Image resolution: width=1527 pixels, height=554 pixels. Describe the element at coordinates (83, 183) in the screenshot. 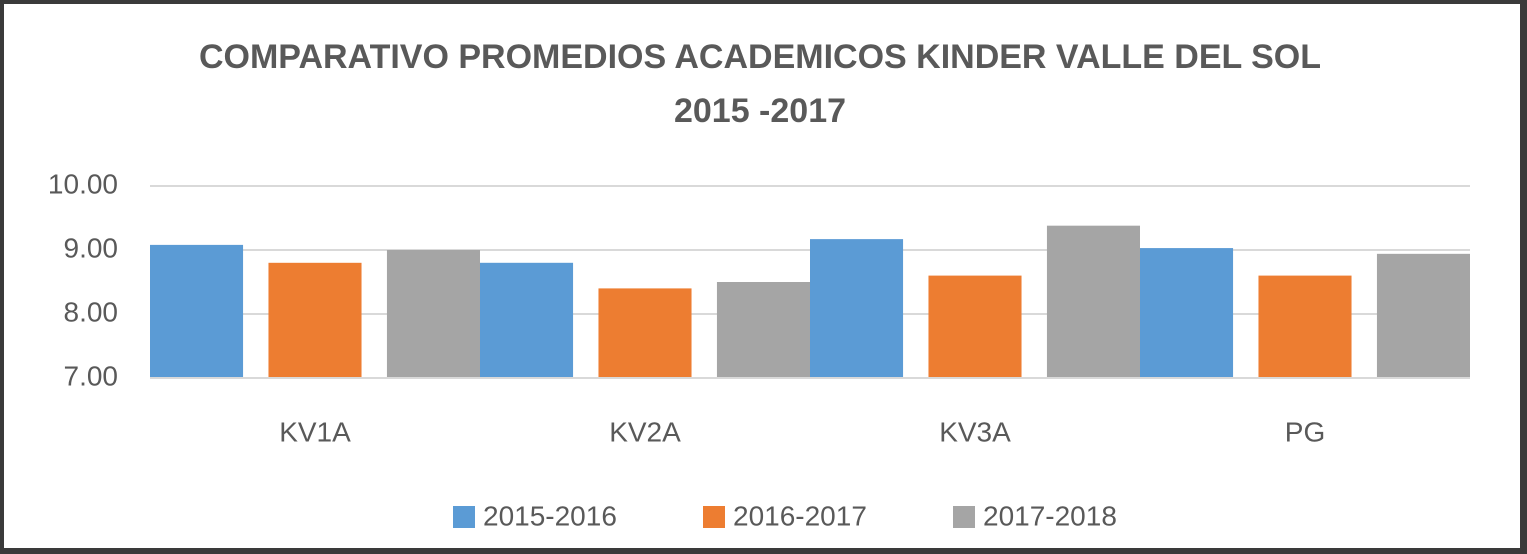

I see `y-tick-label: 10.00` at that location.